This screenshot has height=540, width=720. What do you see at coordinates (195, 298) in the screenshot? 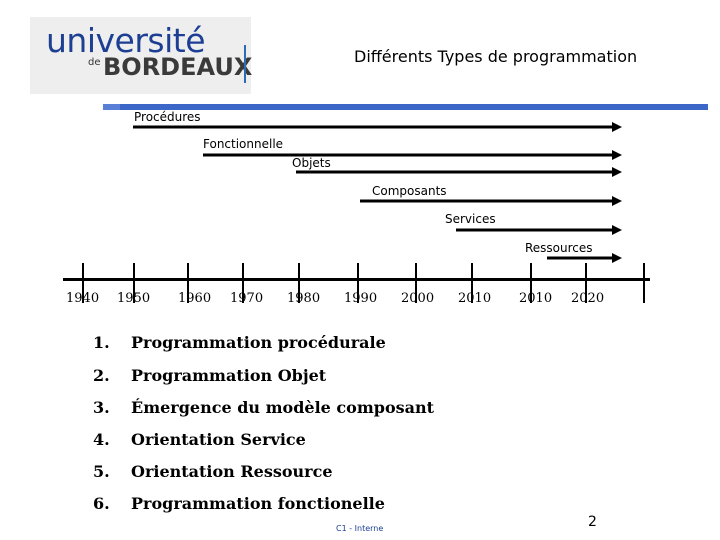
I see `year-label: 1960` at bounding box center [195, 298].